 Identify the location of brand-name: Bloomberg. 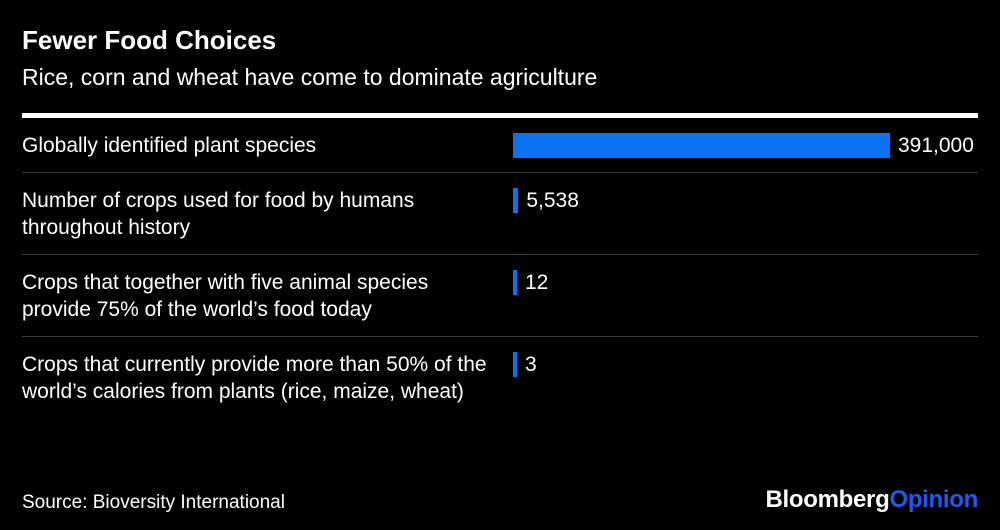
(827, 499).